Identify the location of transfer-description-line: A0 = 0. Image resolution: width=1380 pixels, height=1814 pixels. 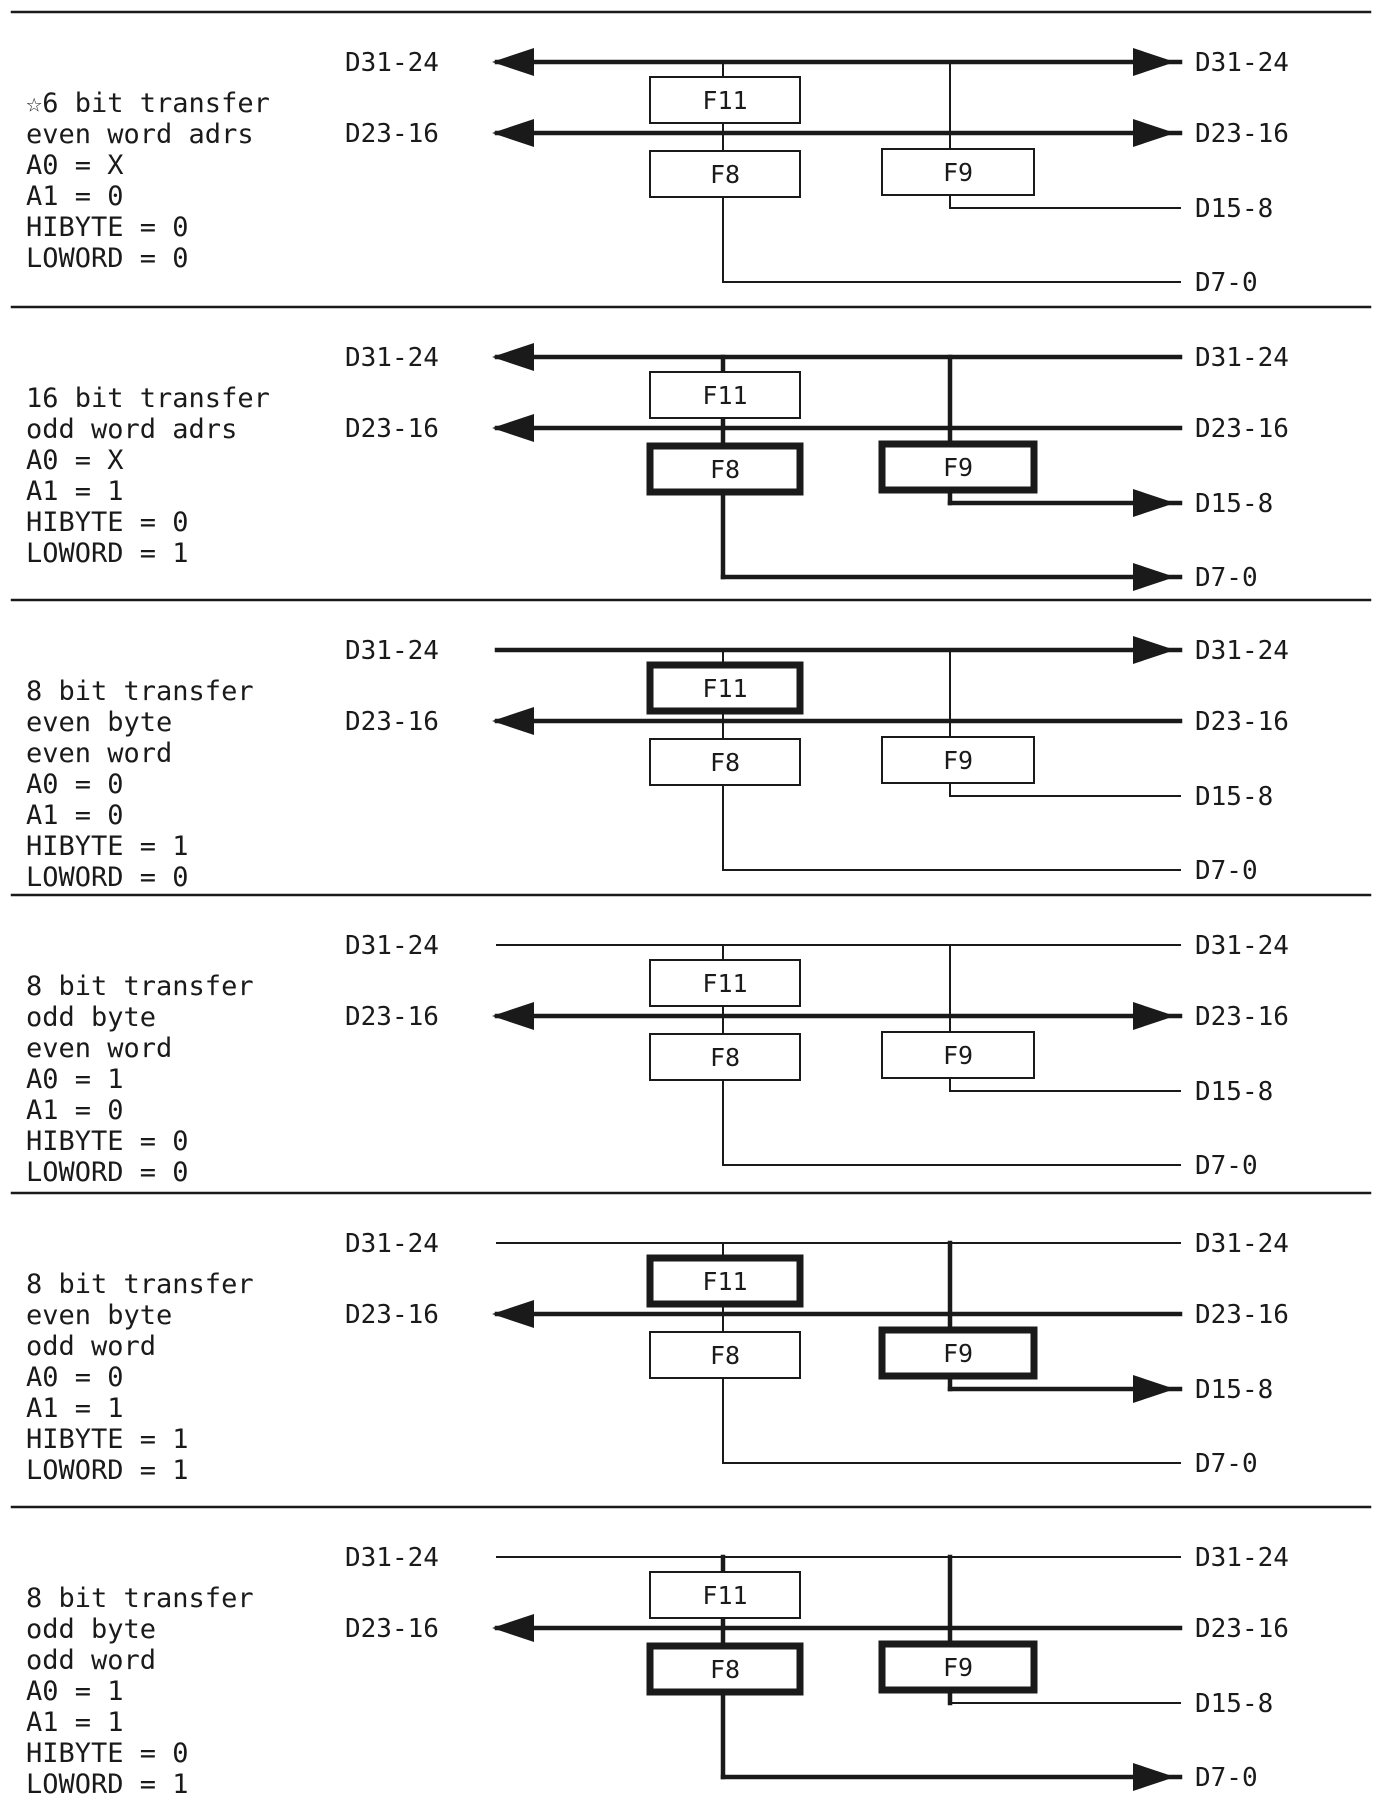
(75, 784).